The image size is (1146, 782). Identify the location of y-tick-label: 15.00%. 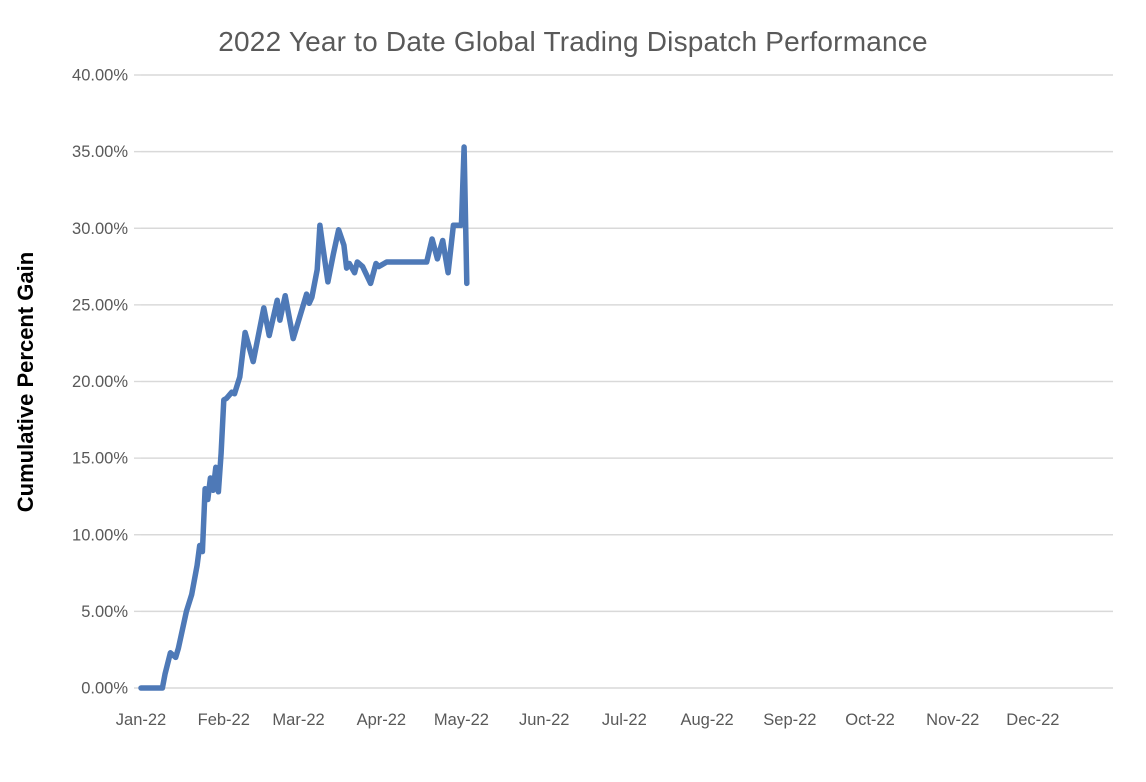
(100, 459).